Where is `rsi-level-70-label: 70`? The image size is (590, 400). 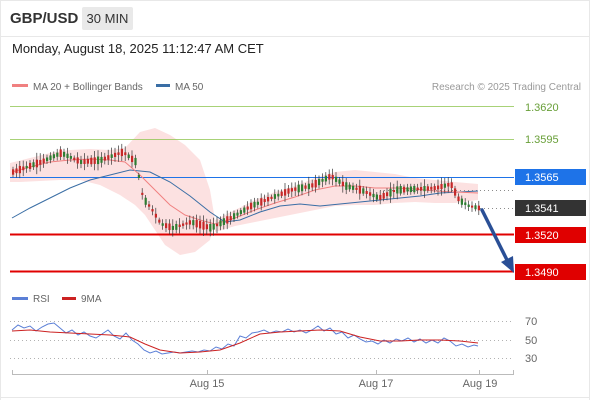 rsi-level-70-label: 70 is located at coordinates (531, 322).